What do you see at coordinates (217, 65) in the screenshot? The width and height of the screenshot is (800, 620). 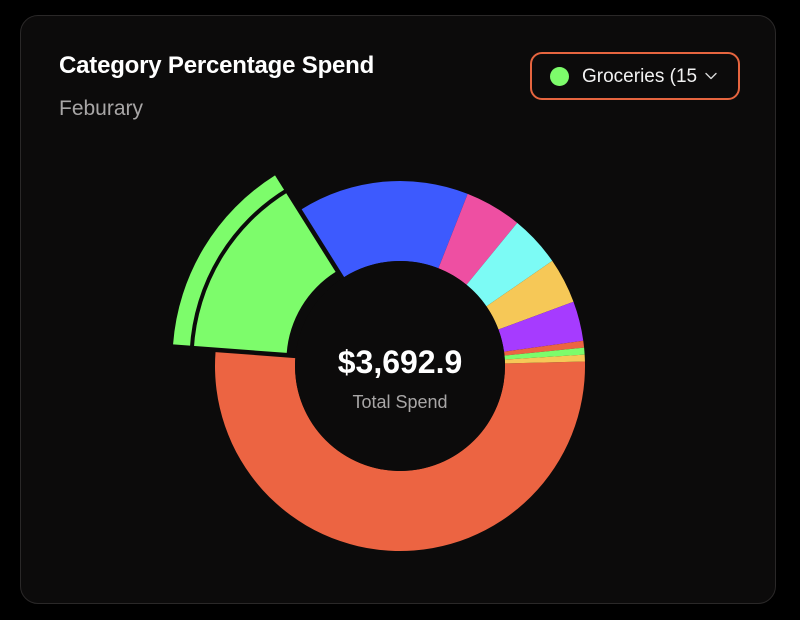 I see `chart-title: Category Percentage Spend` at bounding box center [217, 65].